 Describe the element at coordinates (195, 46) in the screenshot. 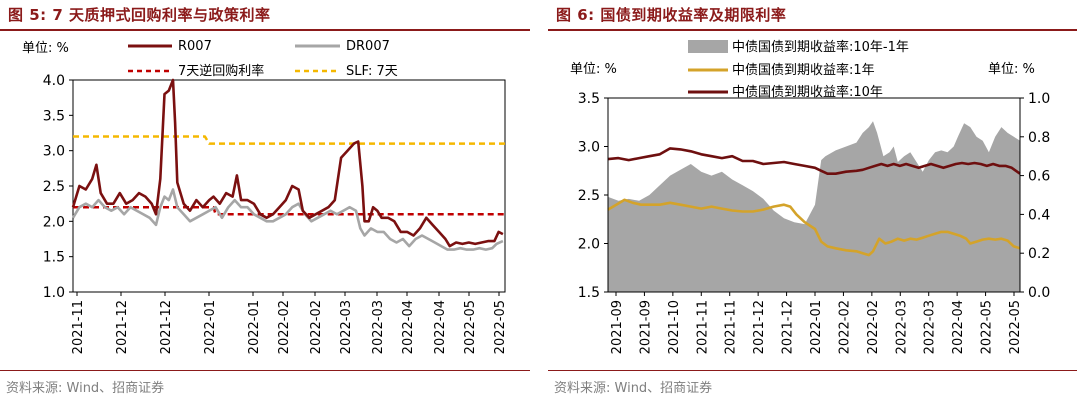

I see `legend-label-r007: R007` at that location.